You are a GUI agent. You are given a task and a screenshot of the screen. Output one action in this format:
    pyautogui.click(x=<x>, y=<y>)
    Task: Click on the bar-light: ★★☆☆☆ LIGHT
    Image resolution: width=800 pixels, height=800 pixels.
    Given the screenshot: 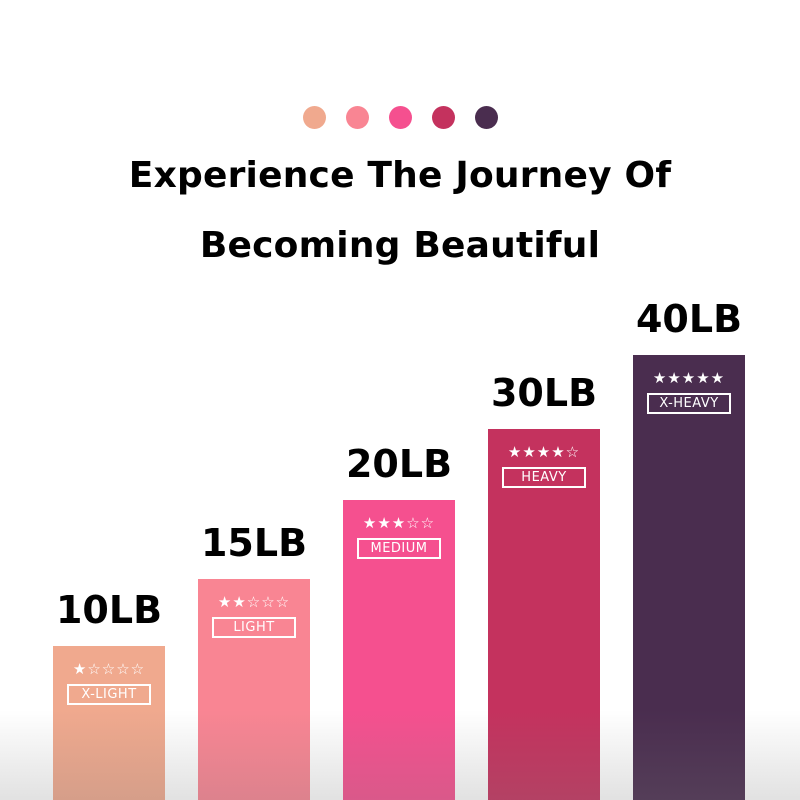 What is the action you would take?
    pyautogui.click(x=254, y=689)
    